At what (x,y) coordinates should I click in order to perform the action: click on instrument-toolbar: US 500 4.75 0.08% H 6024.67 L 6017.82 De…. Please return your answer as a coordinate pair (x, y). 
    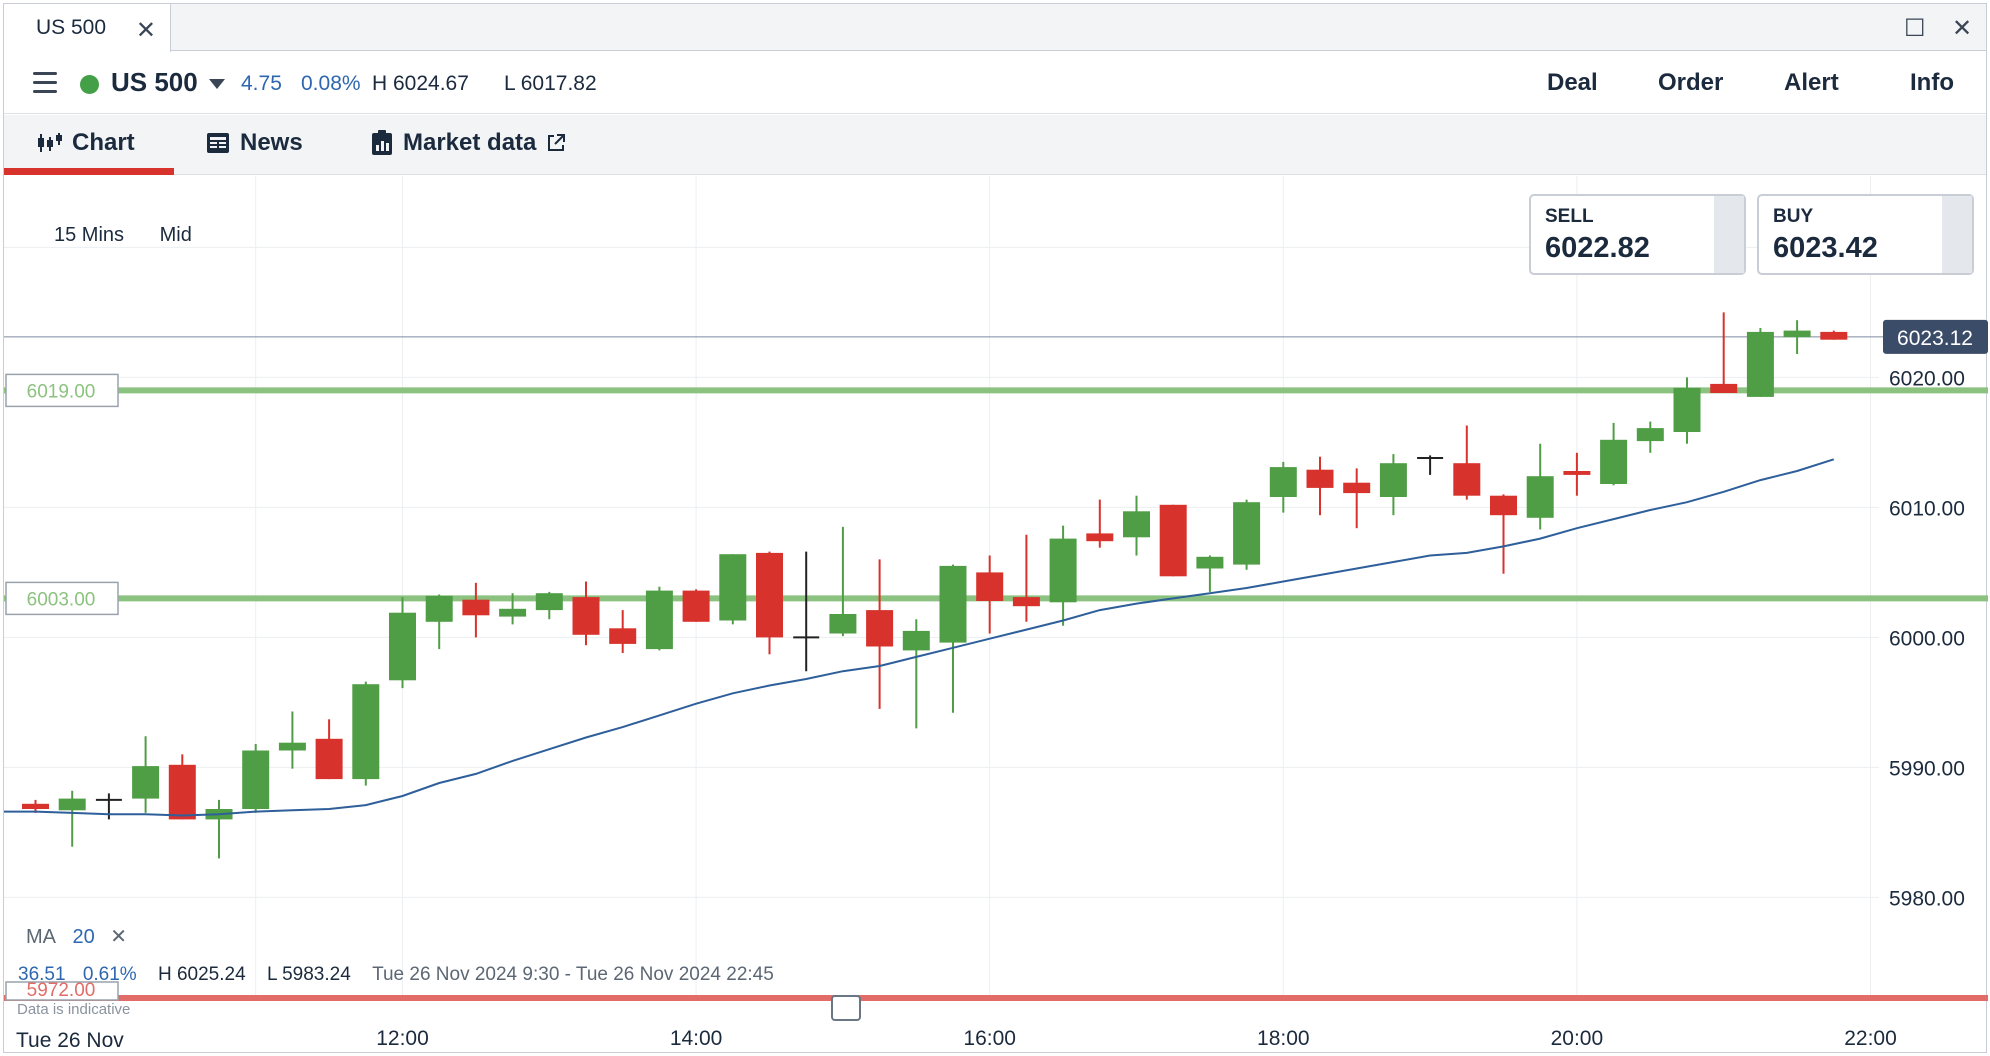
    Looking at the image, I should click on (995, 83).